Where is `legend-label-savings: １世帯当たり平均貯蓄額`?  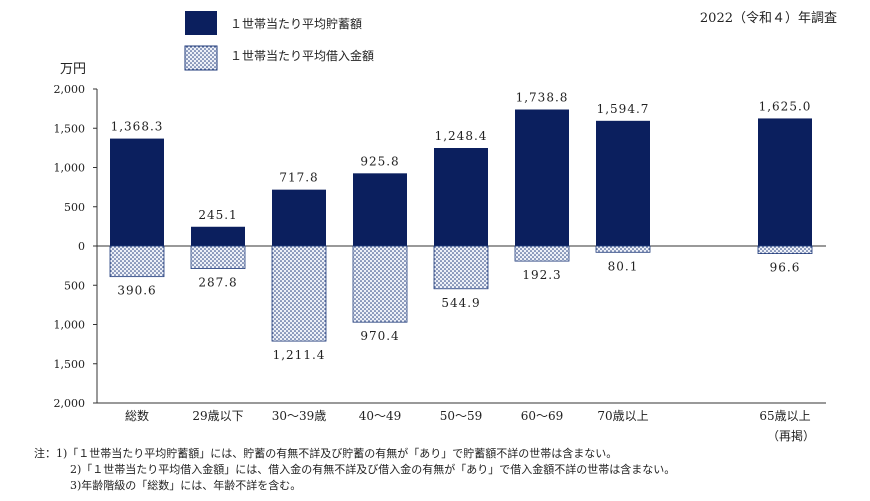
legend-label-savings: １世帯当たり平均貯蓄額 is located at coordinates (296, 24).